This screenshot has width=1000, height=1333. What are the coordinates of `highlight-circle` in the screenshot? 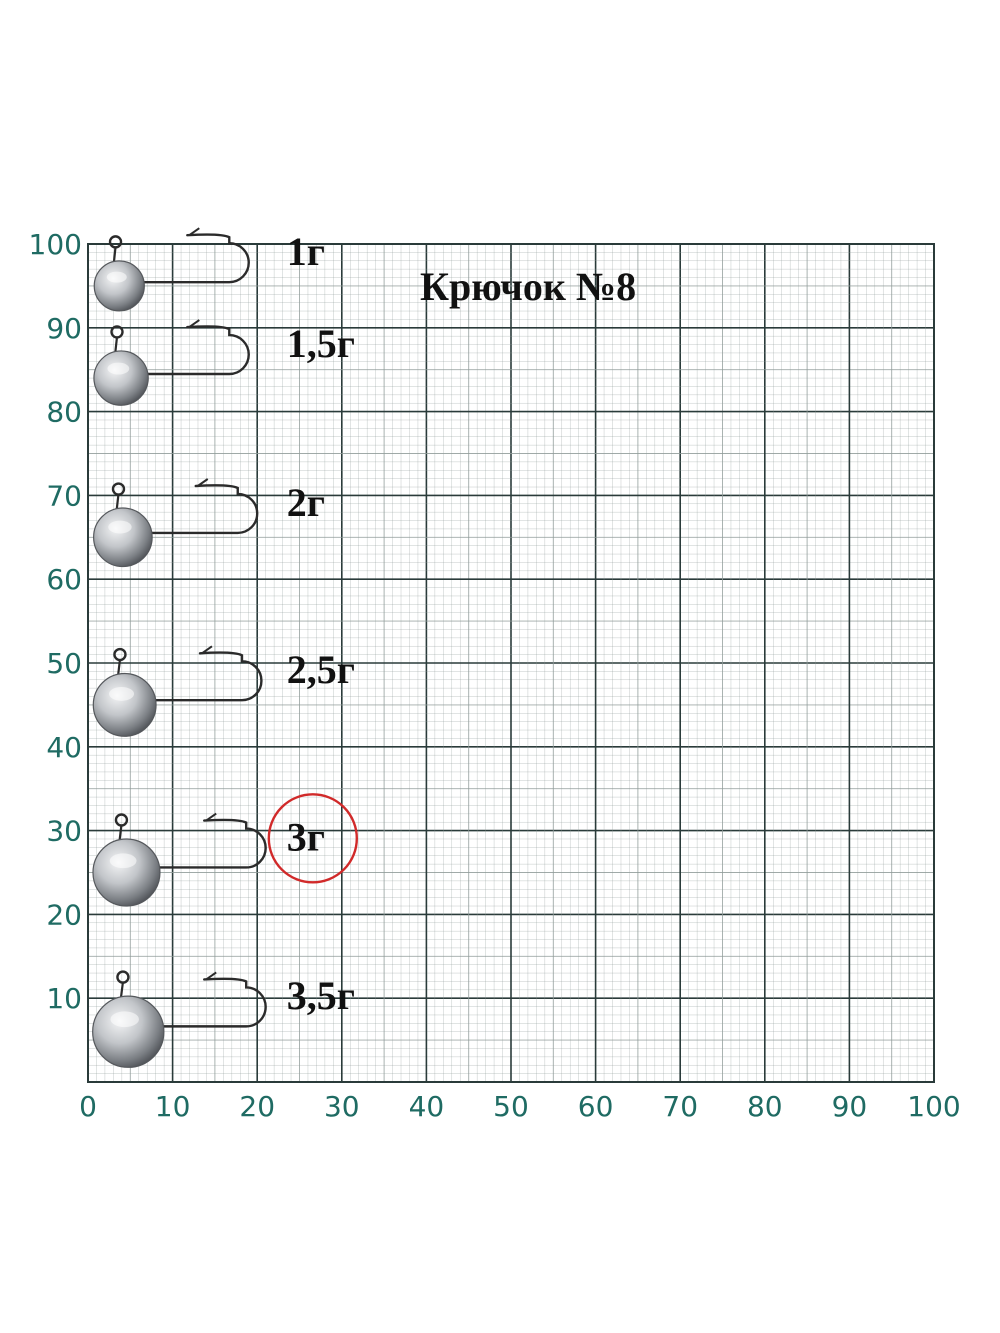 It's located at (313, 838).